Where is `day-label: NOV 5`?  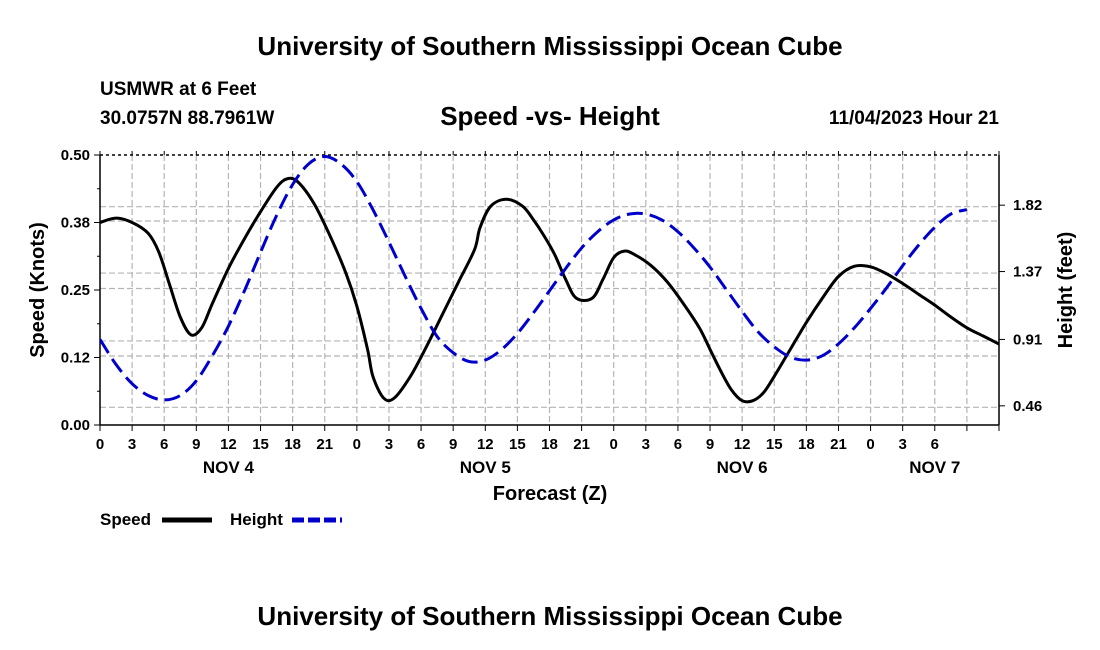 day-label: NOV 5 is located at coordinates (485, 467).